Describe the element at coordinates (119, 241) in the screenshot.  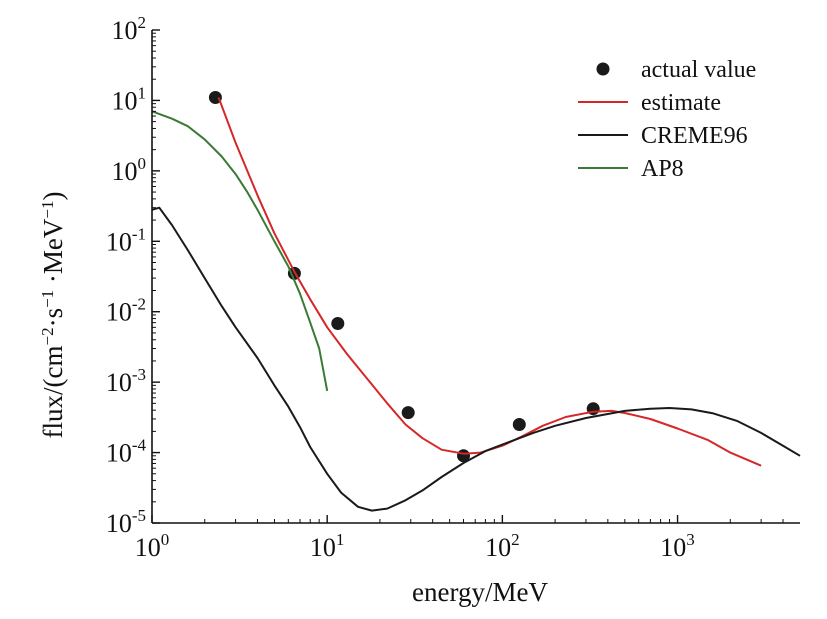
I see `y-tick-base-3: 10` at that location.